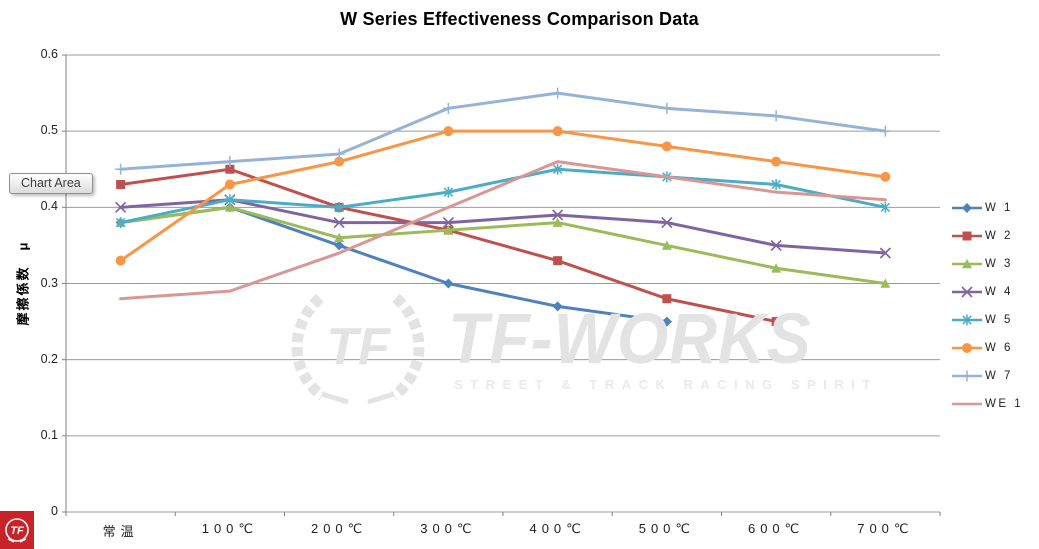 This screenshot has height=549, width=1039. I want to click on legend-label-we1: WE 1, so click(1004, 404).